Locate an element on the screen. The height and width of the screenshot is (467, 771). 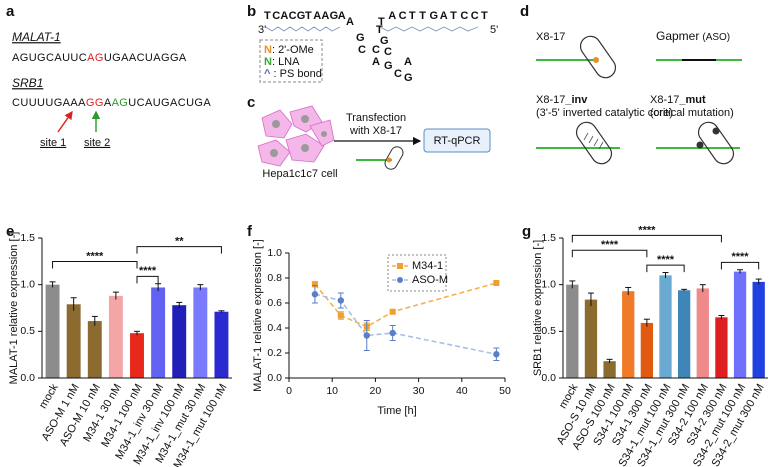
construct-suffix: _inv is located at coordinates (576, 100).